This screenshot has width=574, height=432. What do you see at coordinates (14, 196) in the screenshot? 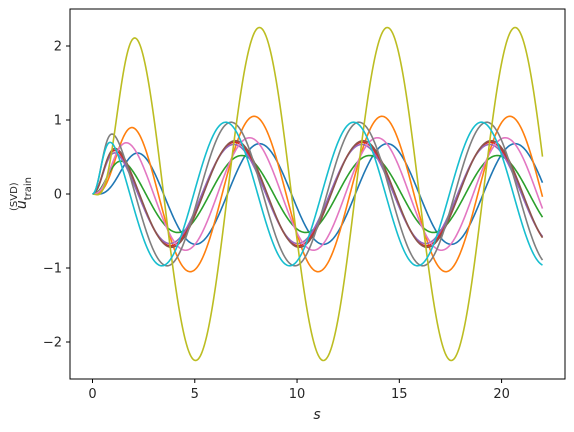
I see `y-axis-label-superscript: (SVD)` at bounding box center [14, 196].